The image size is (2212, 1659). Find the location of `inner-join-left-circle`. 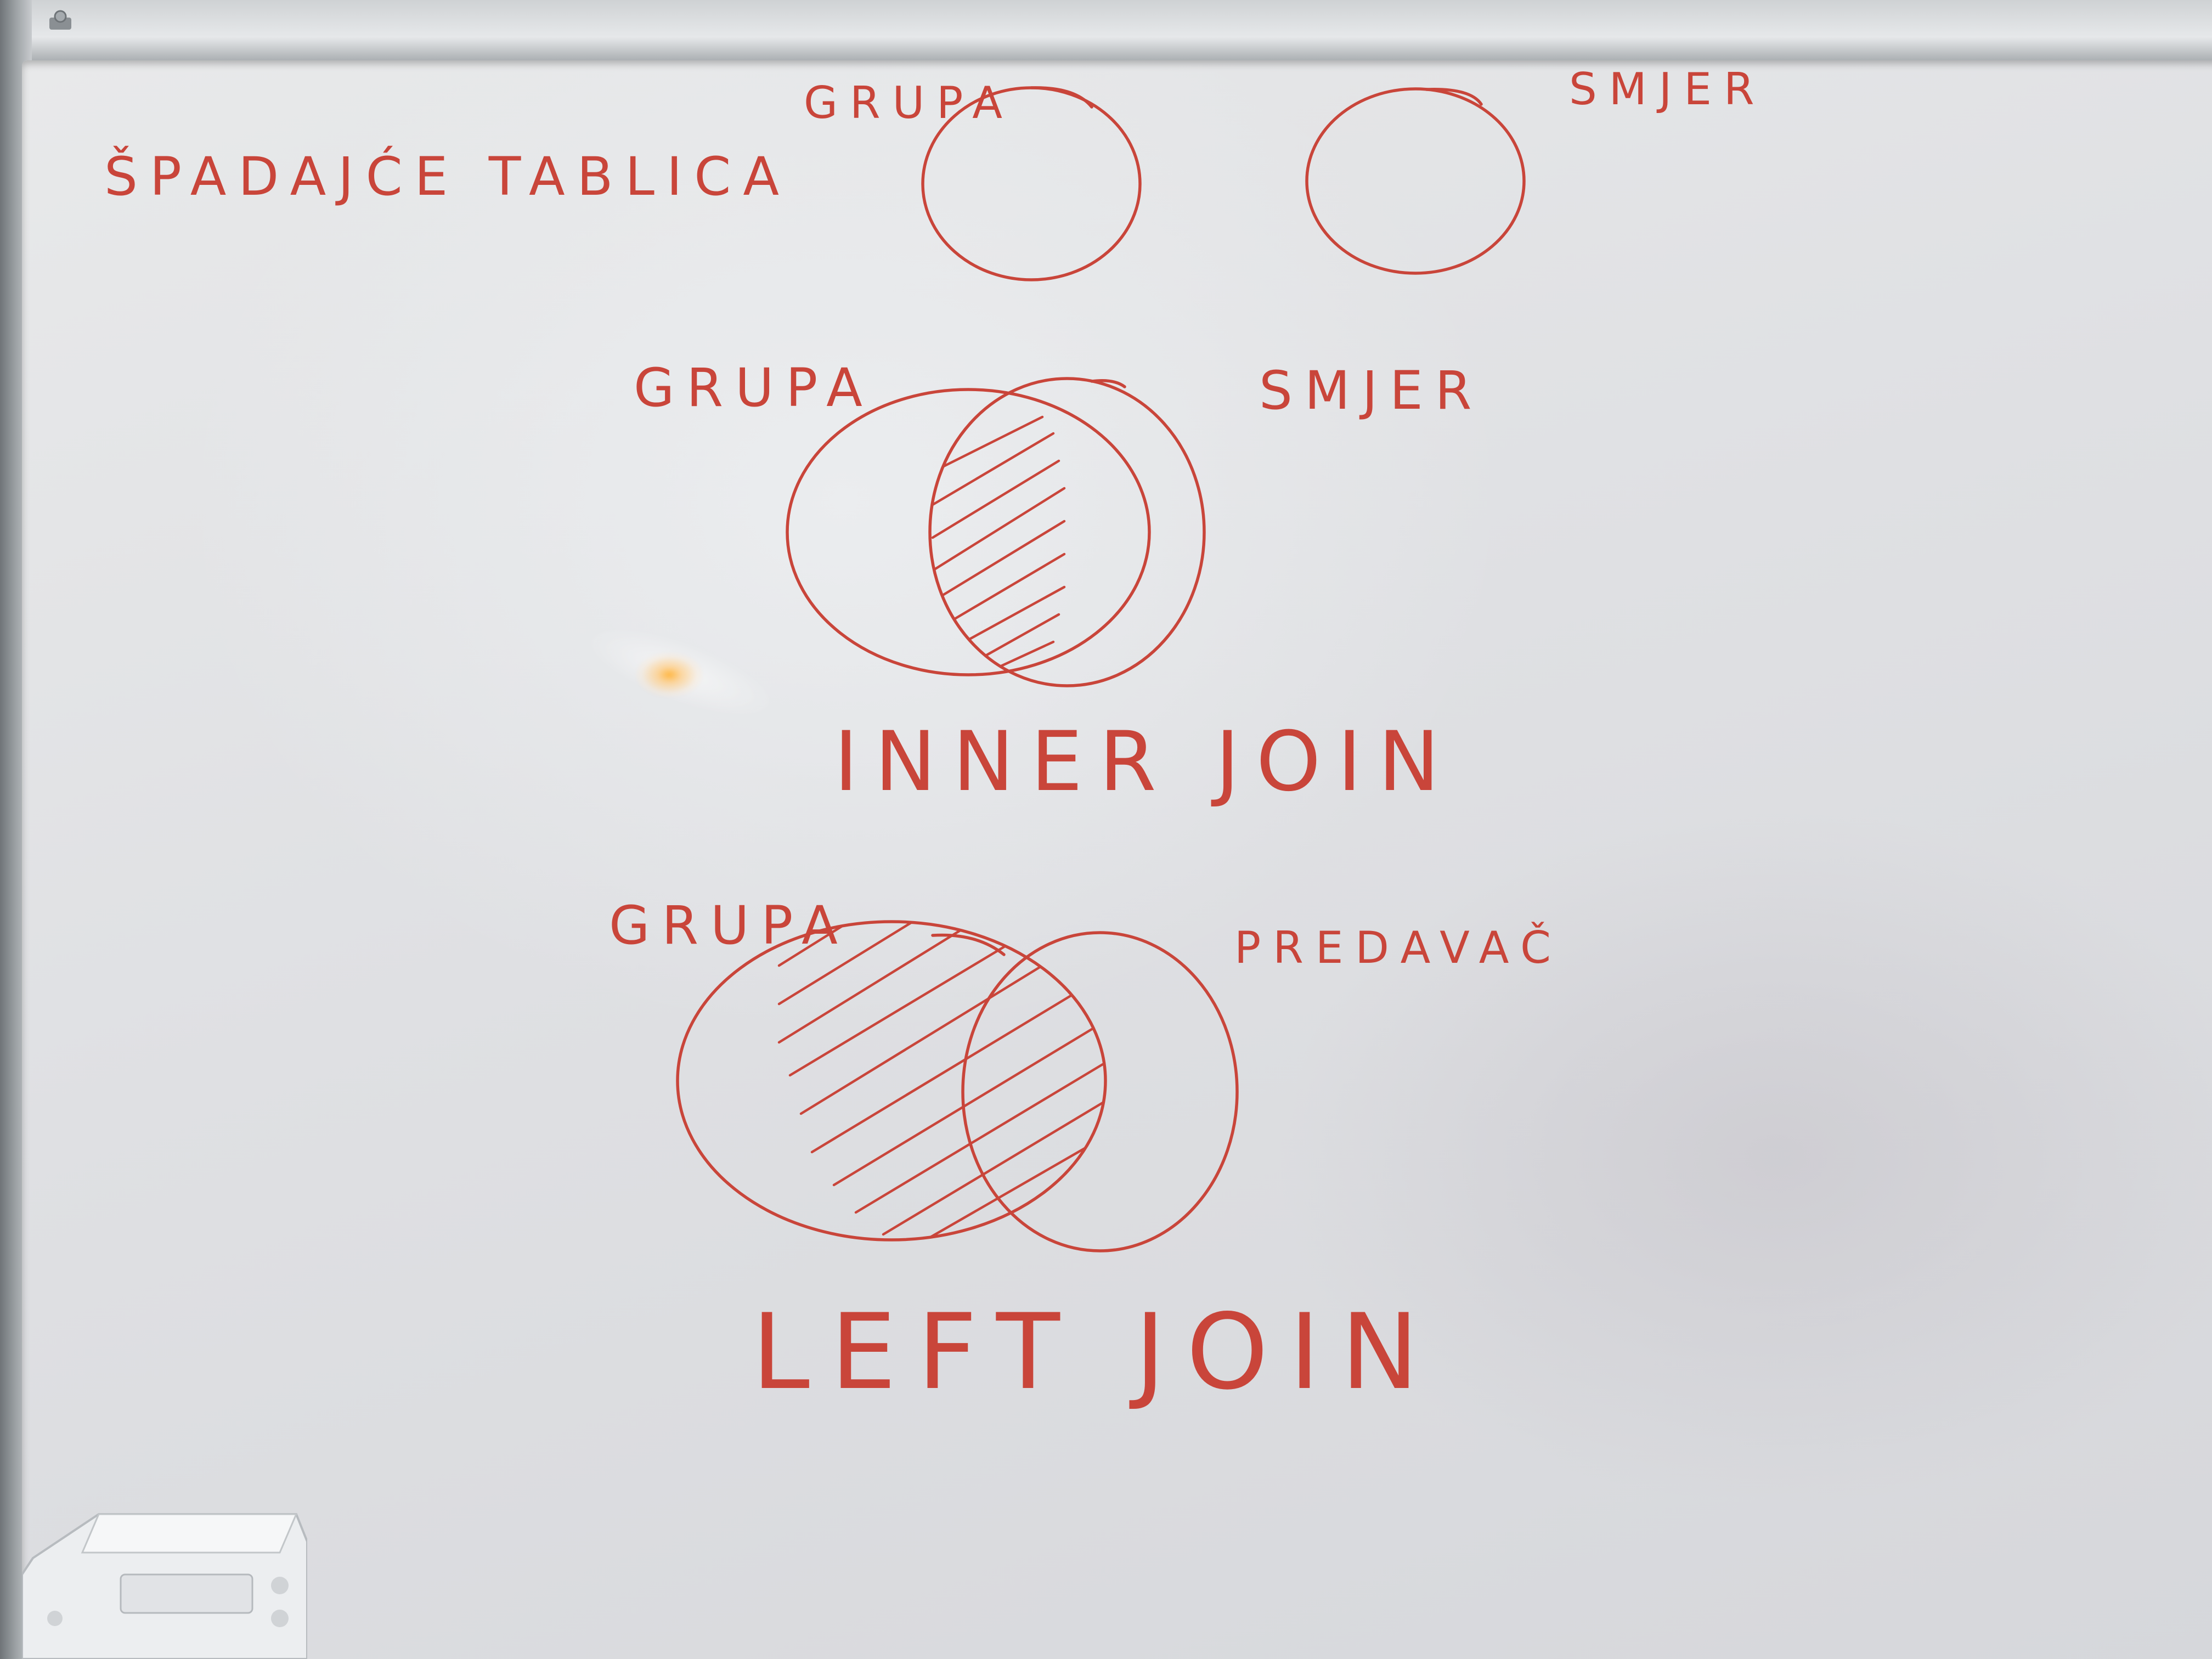

inner-join-left-circle is located at coordinates (969, 532).